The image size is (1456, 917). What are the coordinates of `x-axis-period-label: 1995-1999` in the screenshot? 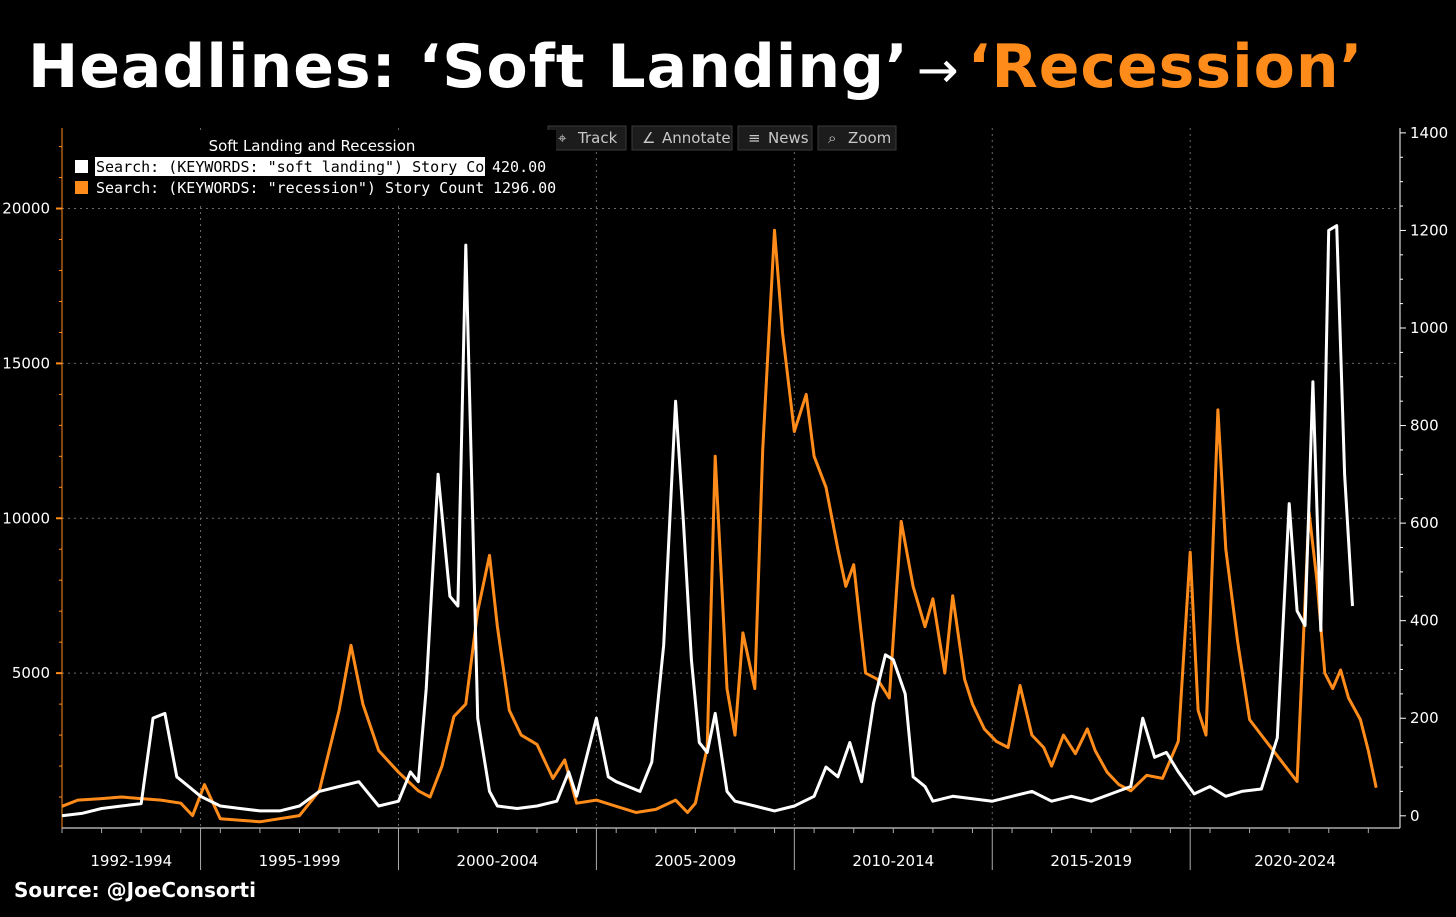 It's located at (300, 861).